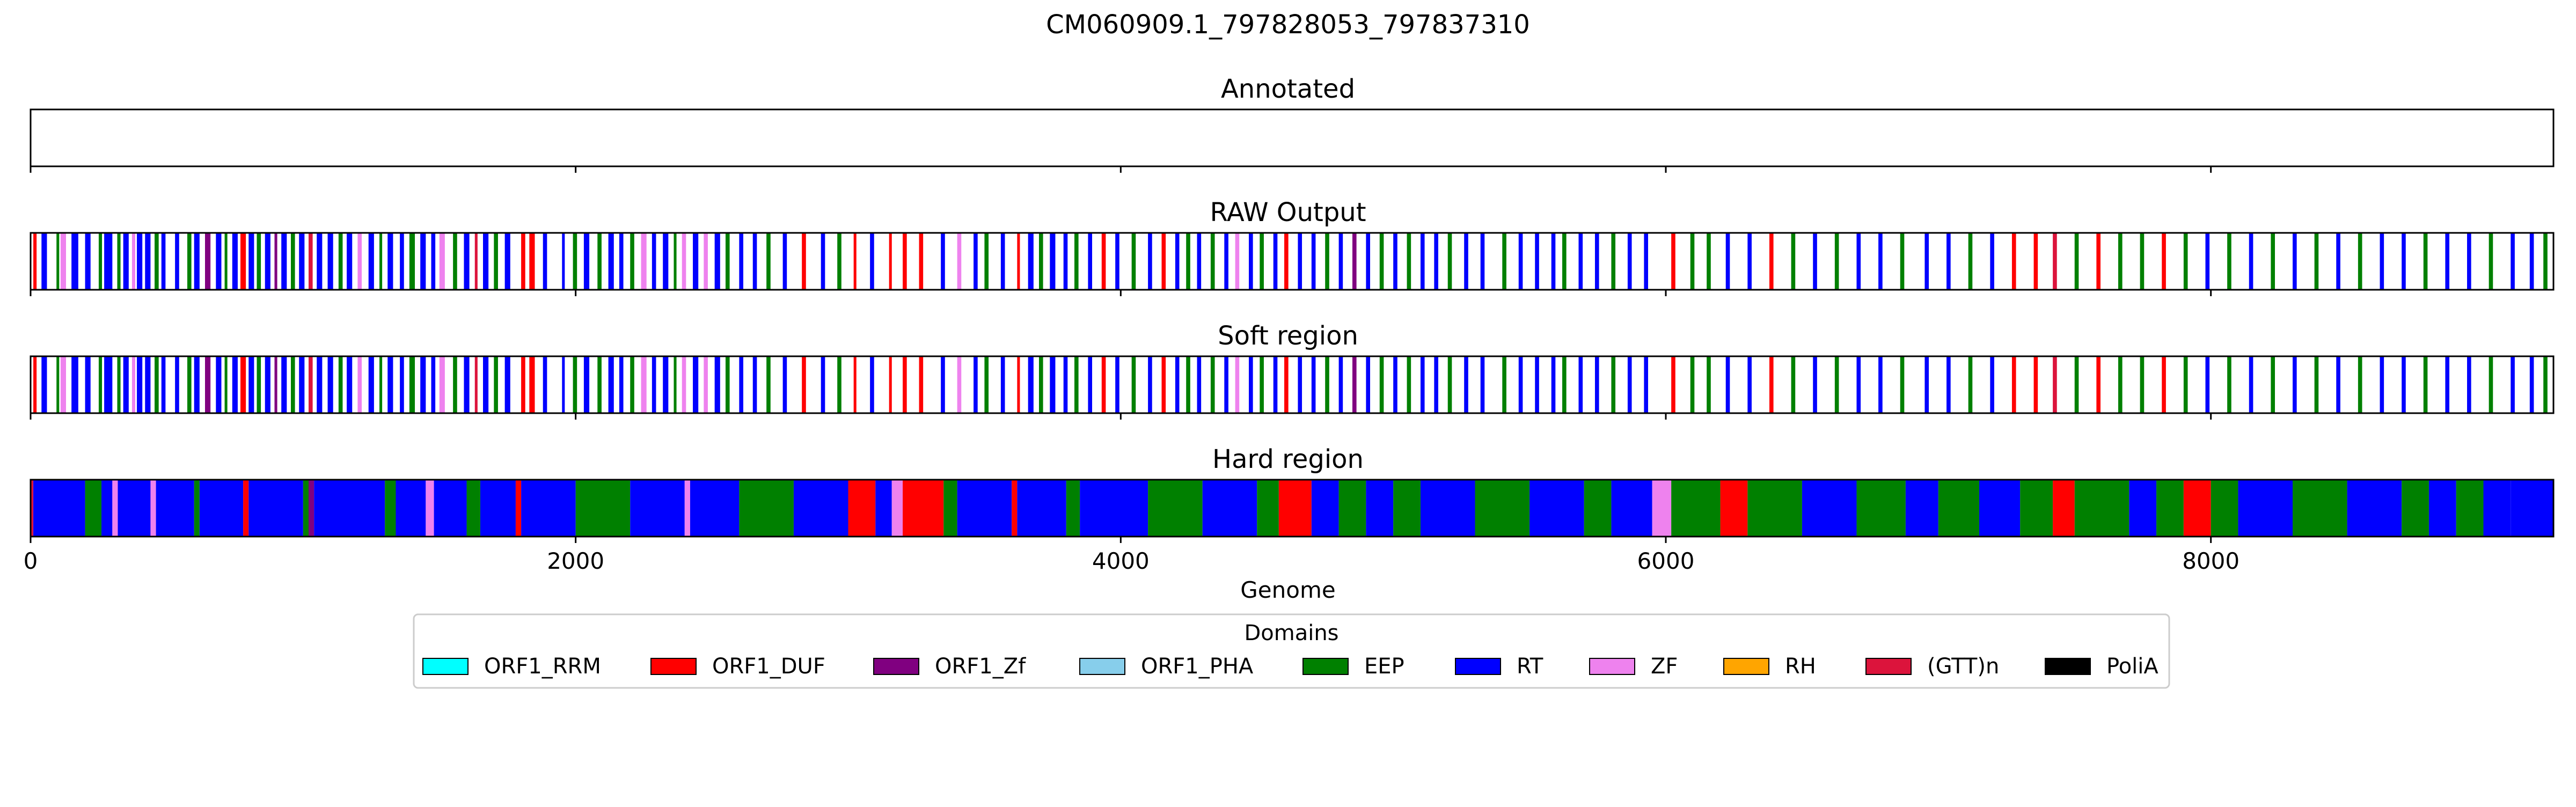  What do you see at coordinates (1292, 137) in the screenshot?
I see `panel-frame` at bounding box center [1292, 137].